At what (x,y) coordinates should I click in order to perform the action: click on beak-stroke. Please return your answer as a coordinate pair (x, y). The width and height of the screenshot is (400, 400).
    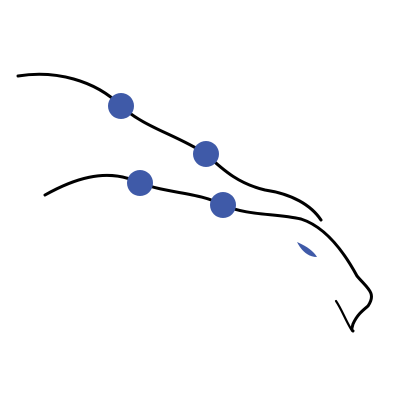
    Looking at the image, I should click on (343, 315).